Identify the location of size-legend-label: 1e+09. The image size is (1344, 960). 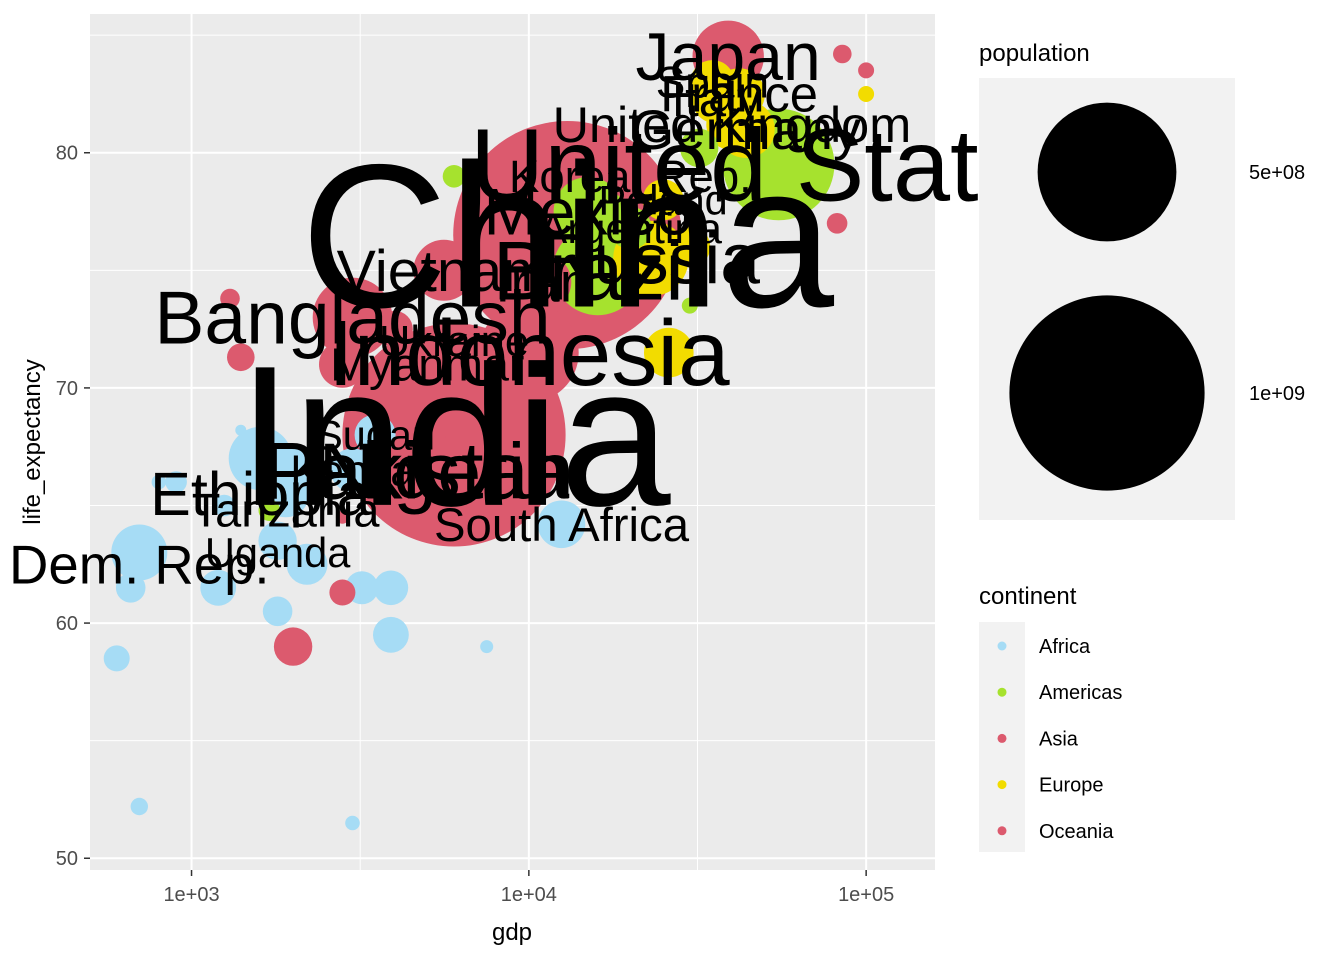
(1277, 394).